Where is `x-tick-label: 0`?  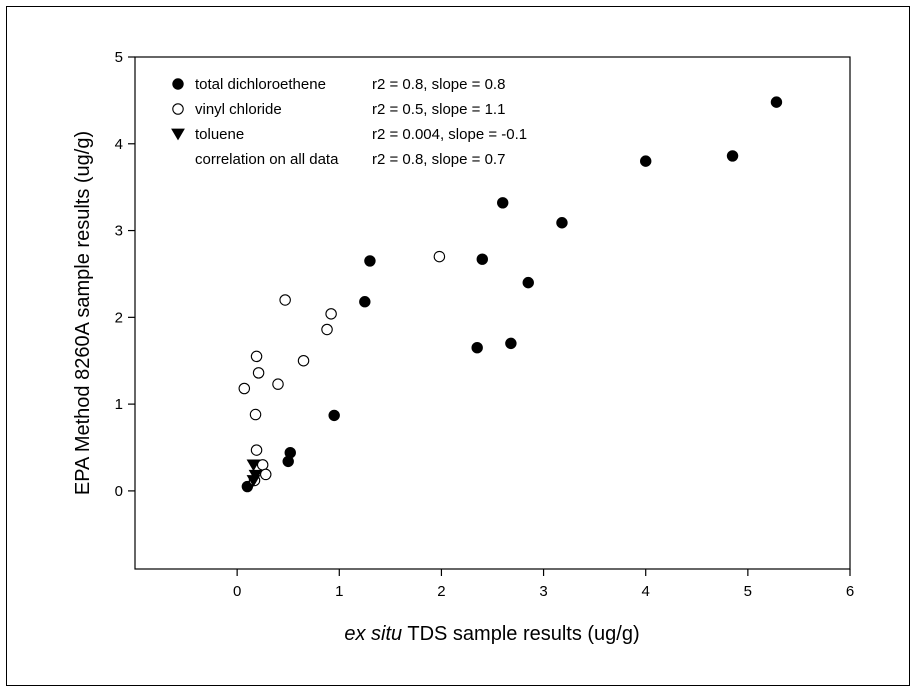 x-tick-label: 0 is located at coordinates (237, 591).